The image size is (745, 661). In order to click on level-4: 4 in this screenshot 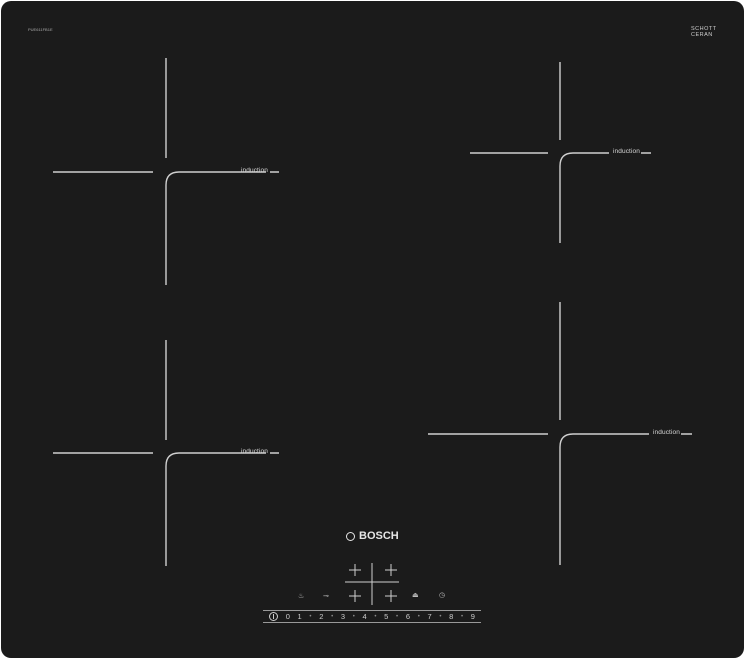, I will do `click(364, 616)`.